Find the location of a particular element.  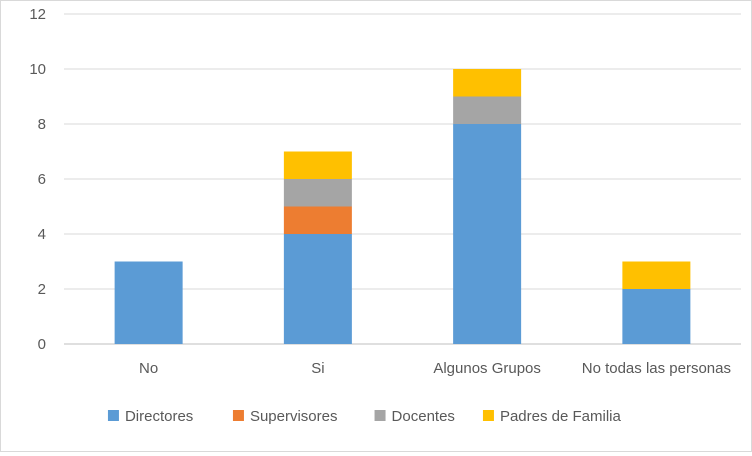

y-tick-label: 0 is located at coordinates (42, 344).